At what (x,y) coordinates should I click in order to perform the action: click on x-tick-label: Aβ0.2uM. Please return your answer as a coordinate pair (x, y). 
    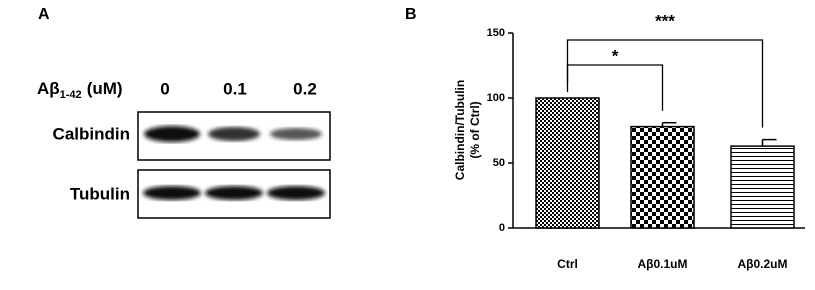
    Looking at the image, I should click on (763, 264).